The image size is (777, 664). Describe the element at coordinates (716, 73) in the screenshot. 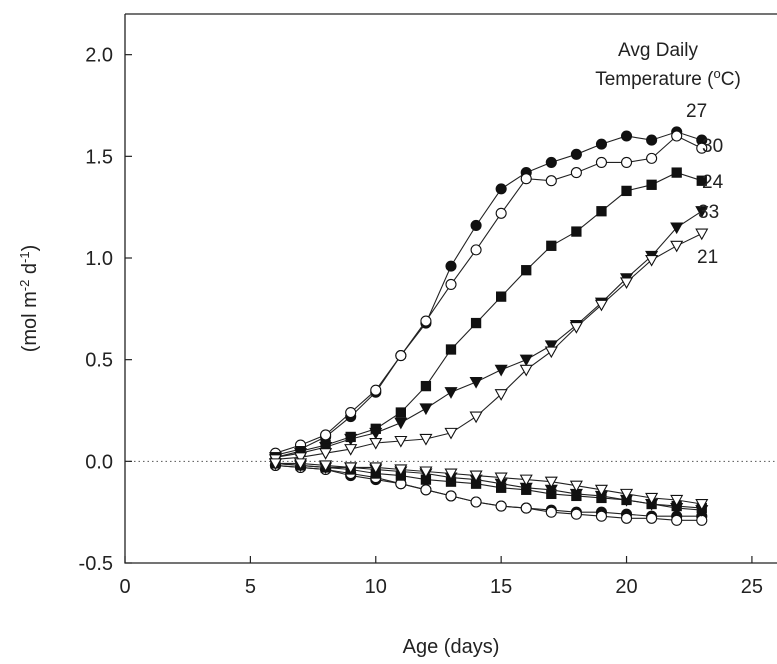

I see `legend-title-degree: o` at that location.